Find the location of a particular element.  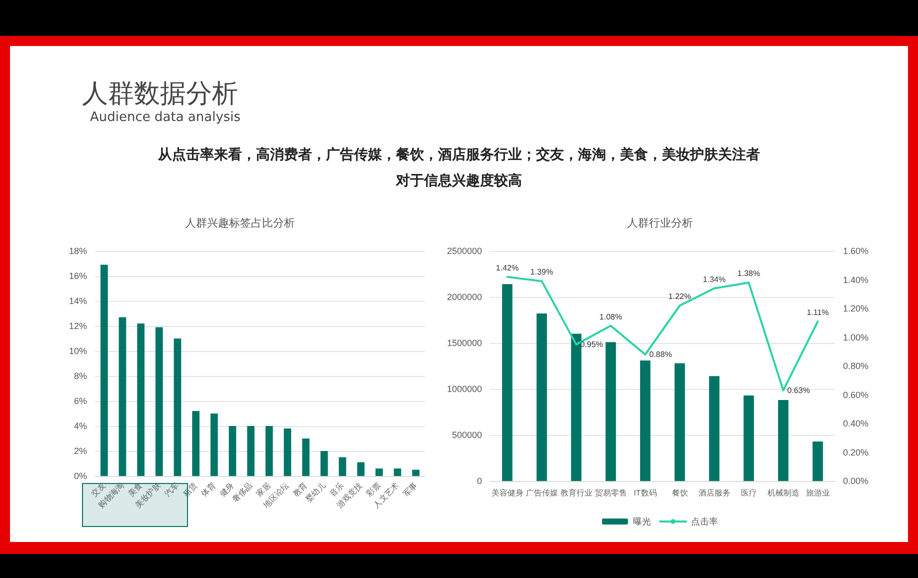

y-tick-label: 4% is located at coordinates (80, 426).